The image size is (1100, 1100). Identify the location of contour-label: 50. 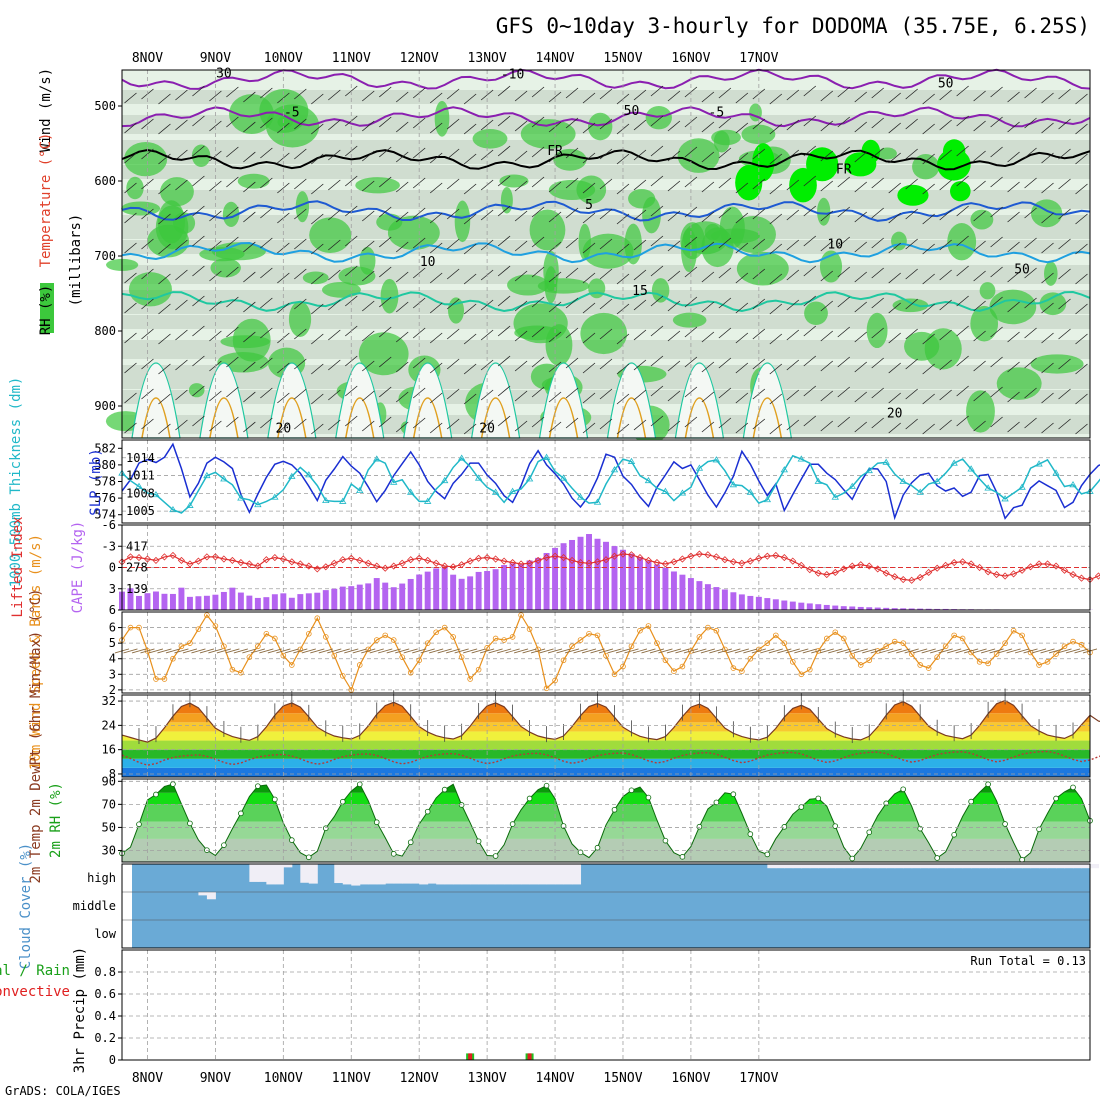
(1022, 269).